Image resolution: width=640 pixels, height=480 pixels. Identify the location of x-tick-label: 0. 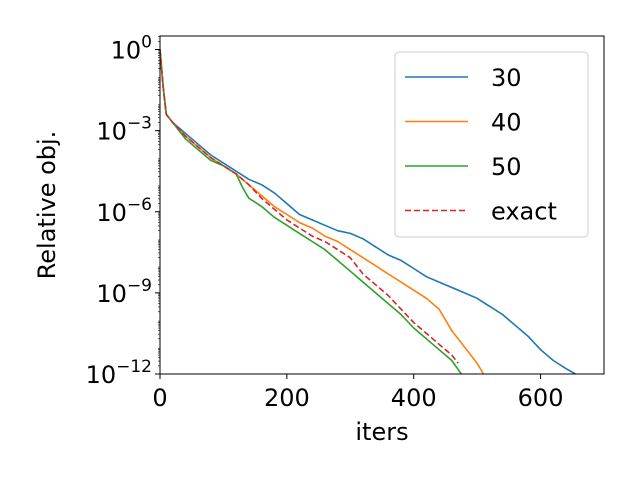
(159, 398).